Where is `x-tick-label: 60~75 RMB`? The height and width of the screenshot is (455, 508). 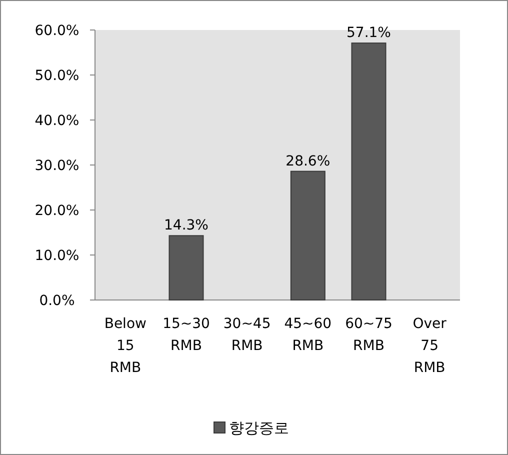
x-tick-label: 60~75 RMB is located at coordinates (368, 335).